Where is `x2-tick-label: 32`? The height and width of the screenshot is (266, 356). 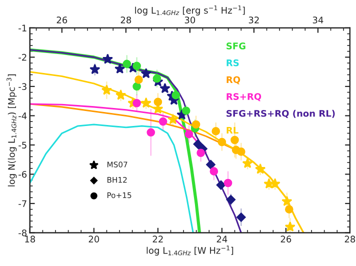 x2-tick-label: 32 is located at coordinates (253, 20).